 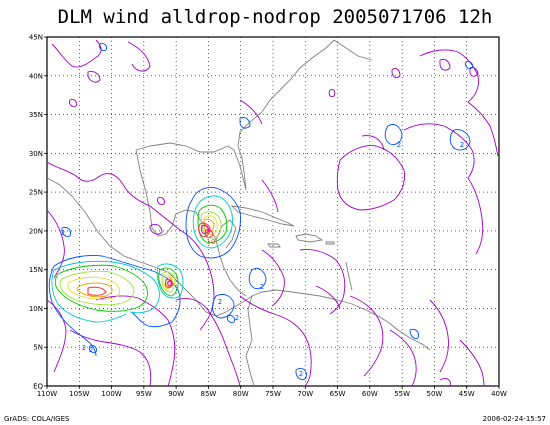 I want to click on lon-tick-label: 65W, so click(x=338, y=394).